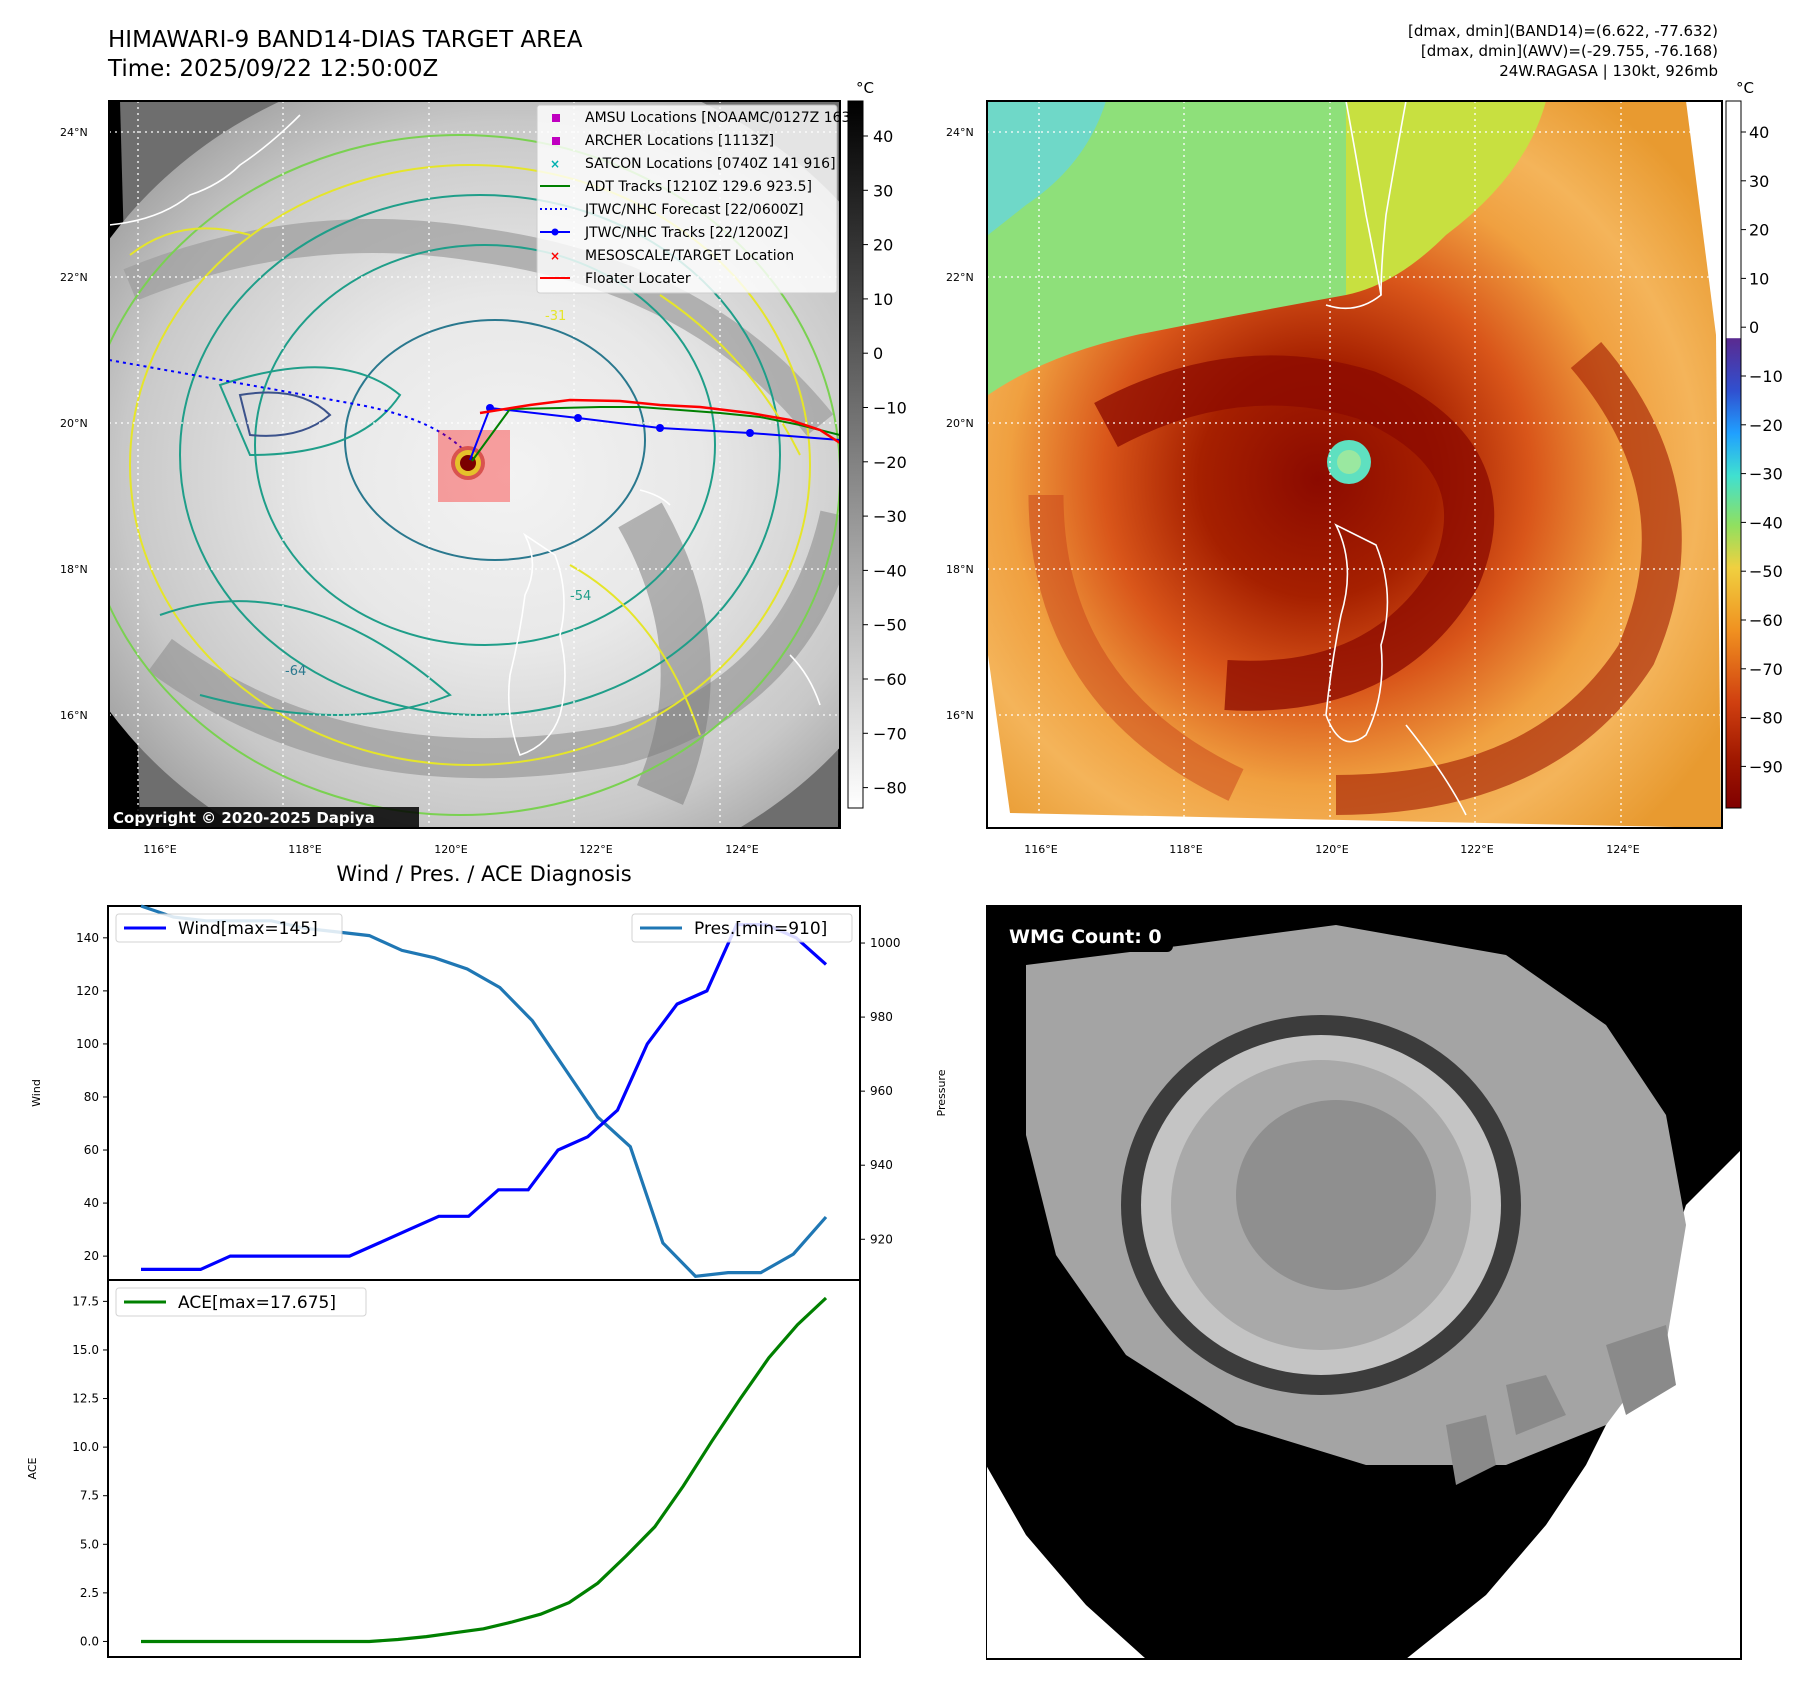 The height and width of the screenshot is (1690, 1801). Describe the element at coordinates (881, 1091) in the screenshot. I see `pressure-tick: 960` at that location.